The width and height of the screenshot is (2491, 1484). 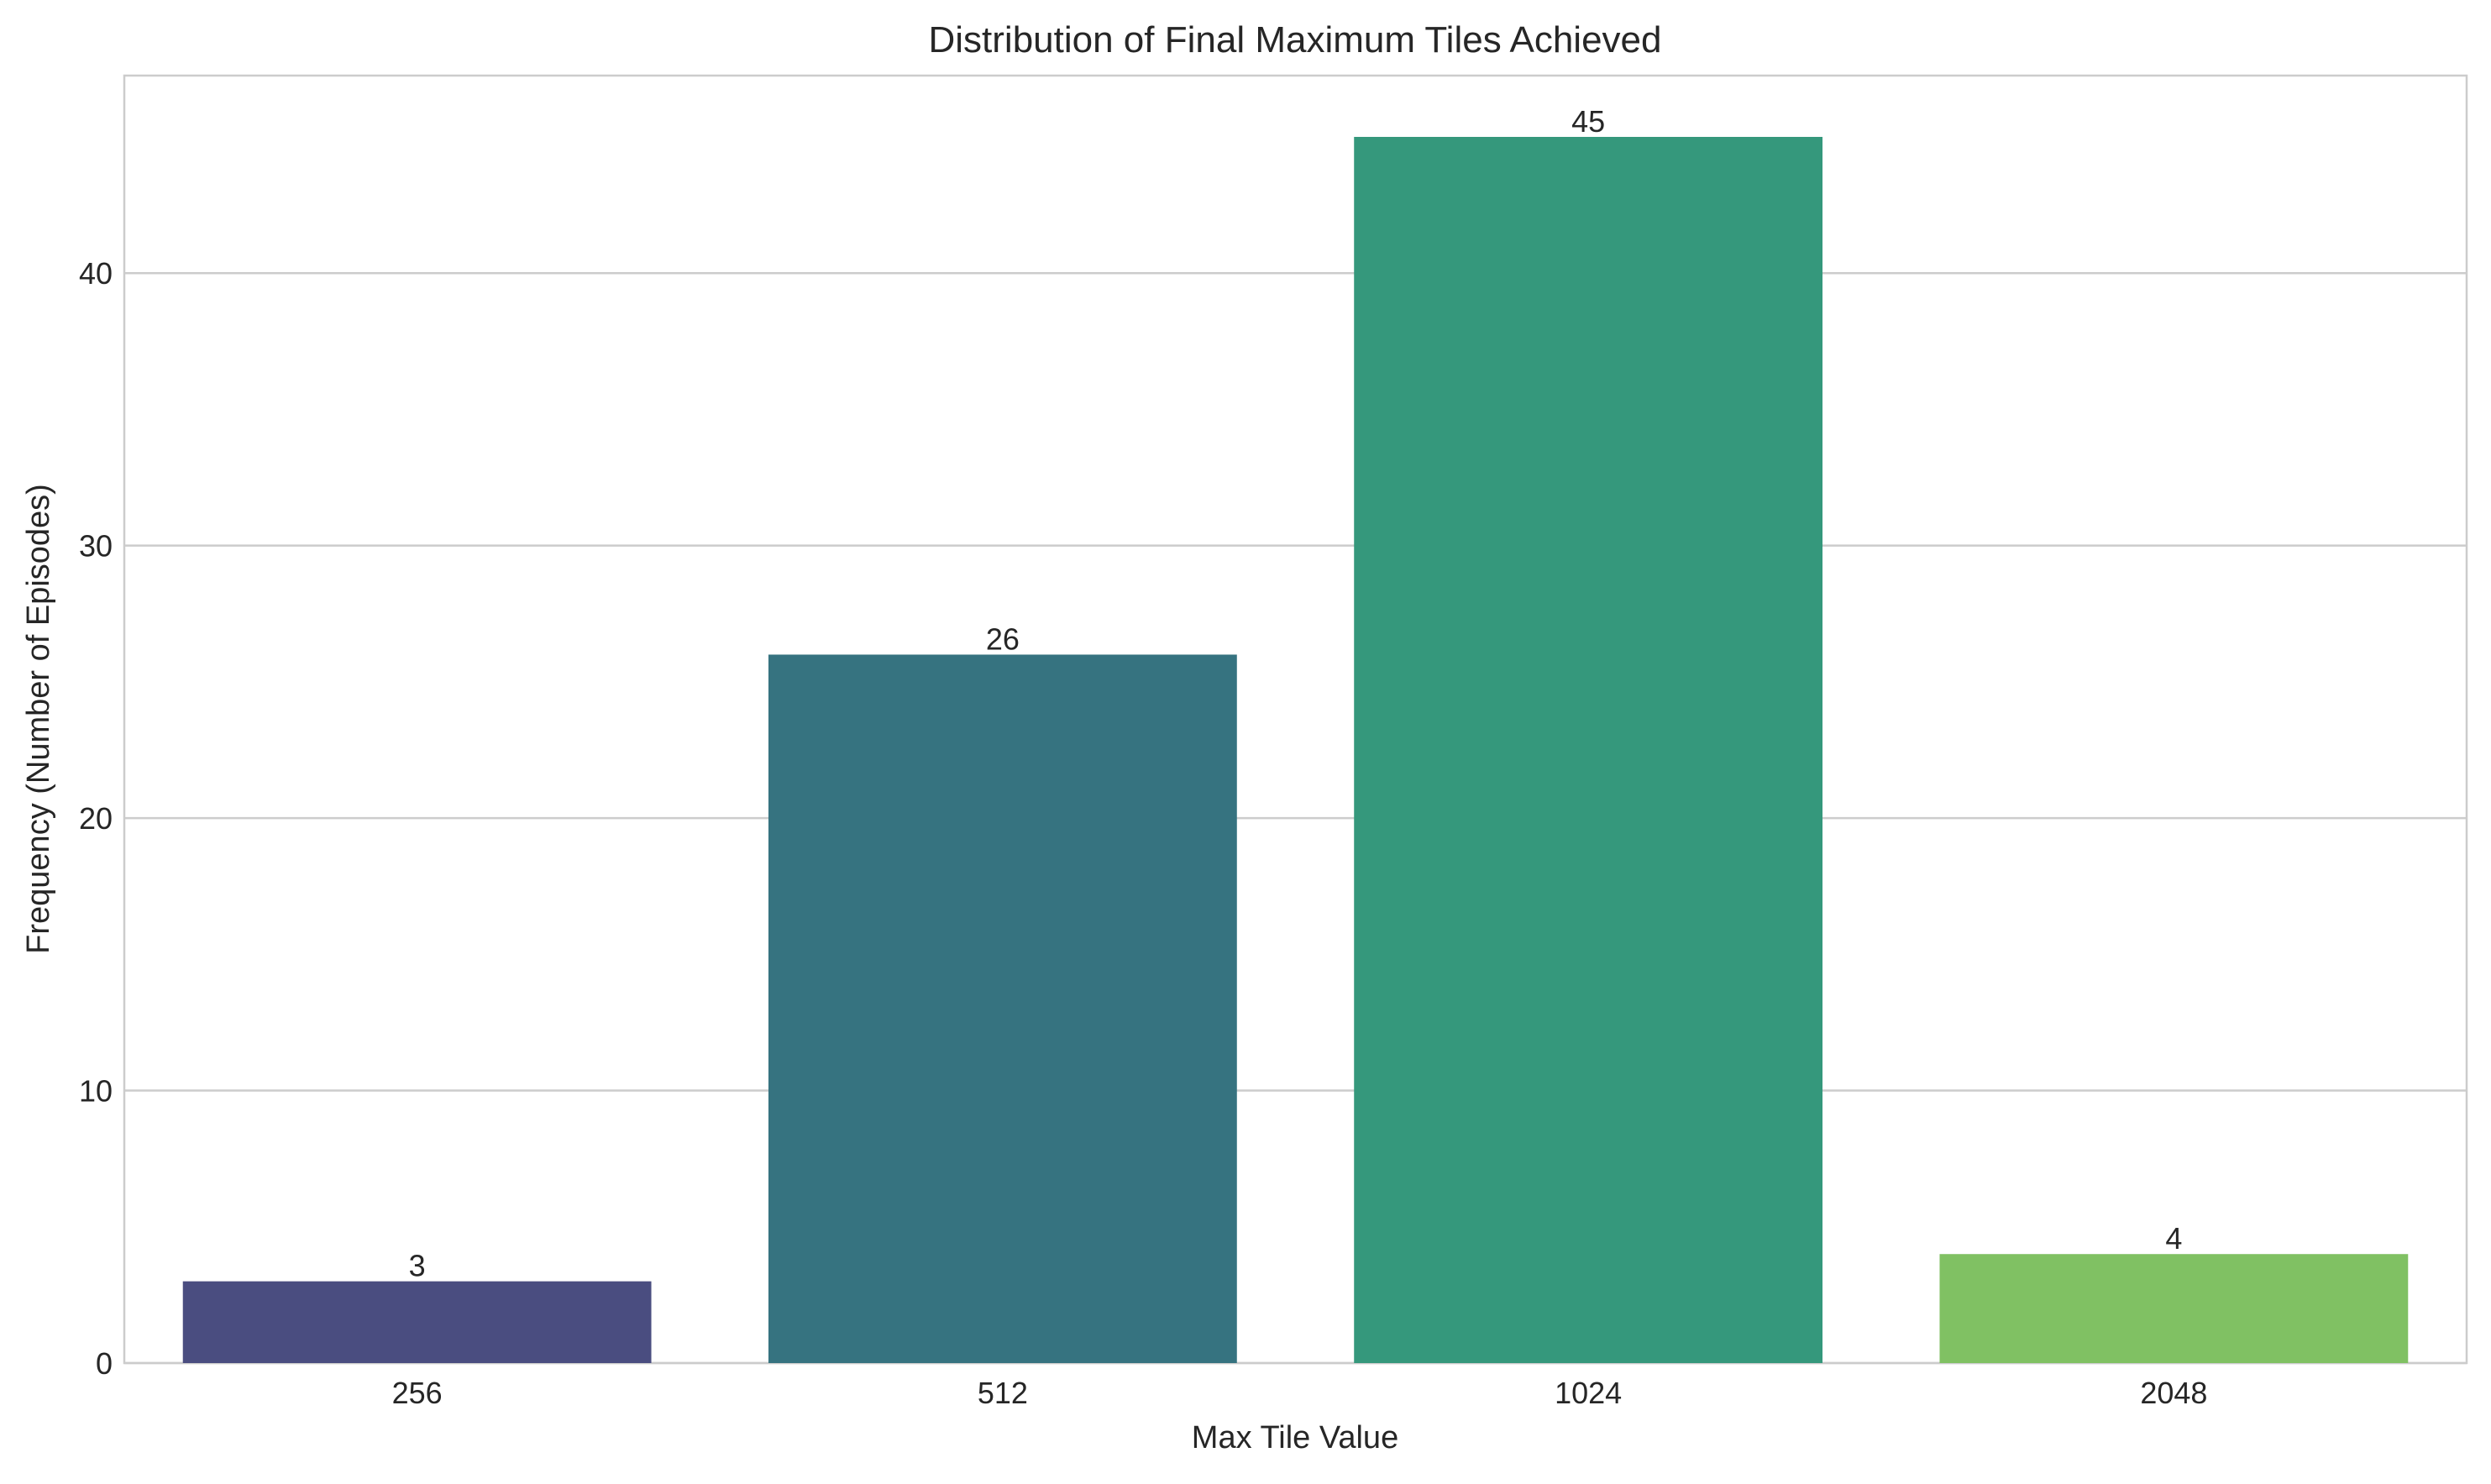 I want to click on y-tick-label: 40, so click(x=96, y=273).